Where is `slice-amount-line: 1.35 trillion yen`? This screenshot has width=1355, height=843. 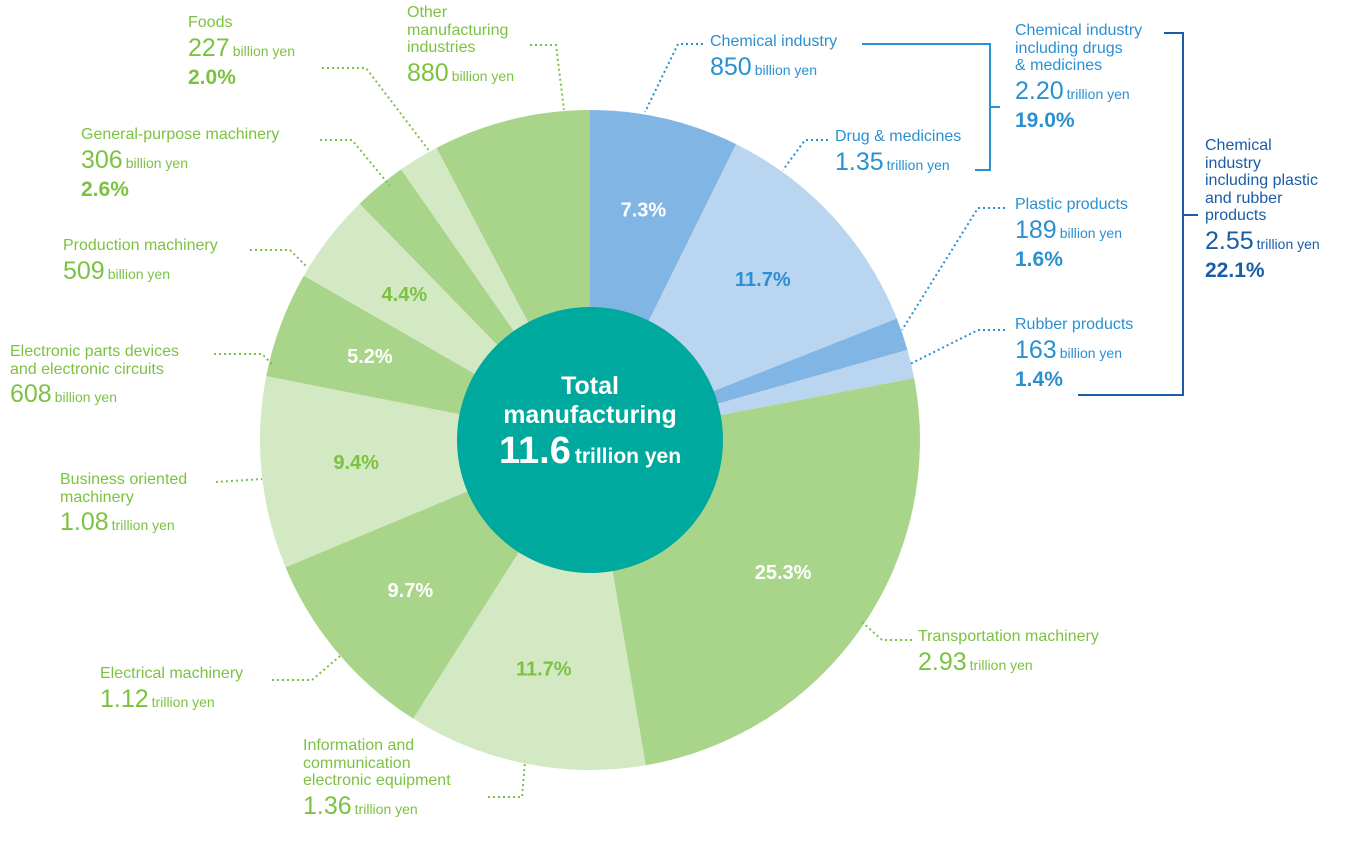
slice-amount-line: 1.35 trillion yen is located at coordinates (898, 162).